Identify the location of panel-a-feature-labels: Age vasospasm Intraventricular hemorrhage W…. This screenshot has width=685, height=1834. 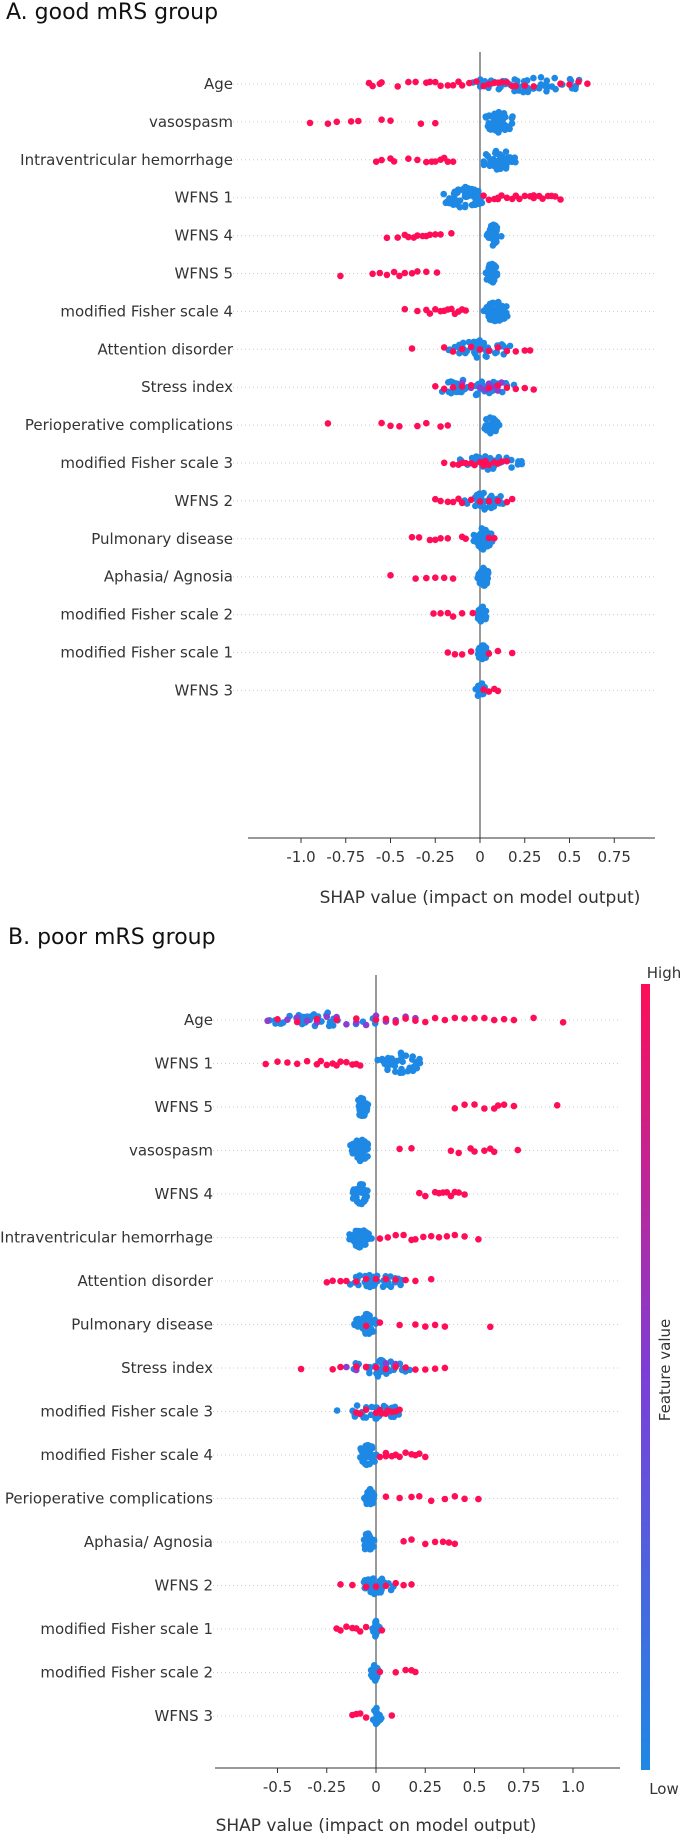
(127, 387).